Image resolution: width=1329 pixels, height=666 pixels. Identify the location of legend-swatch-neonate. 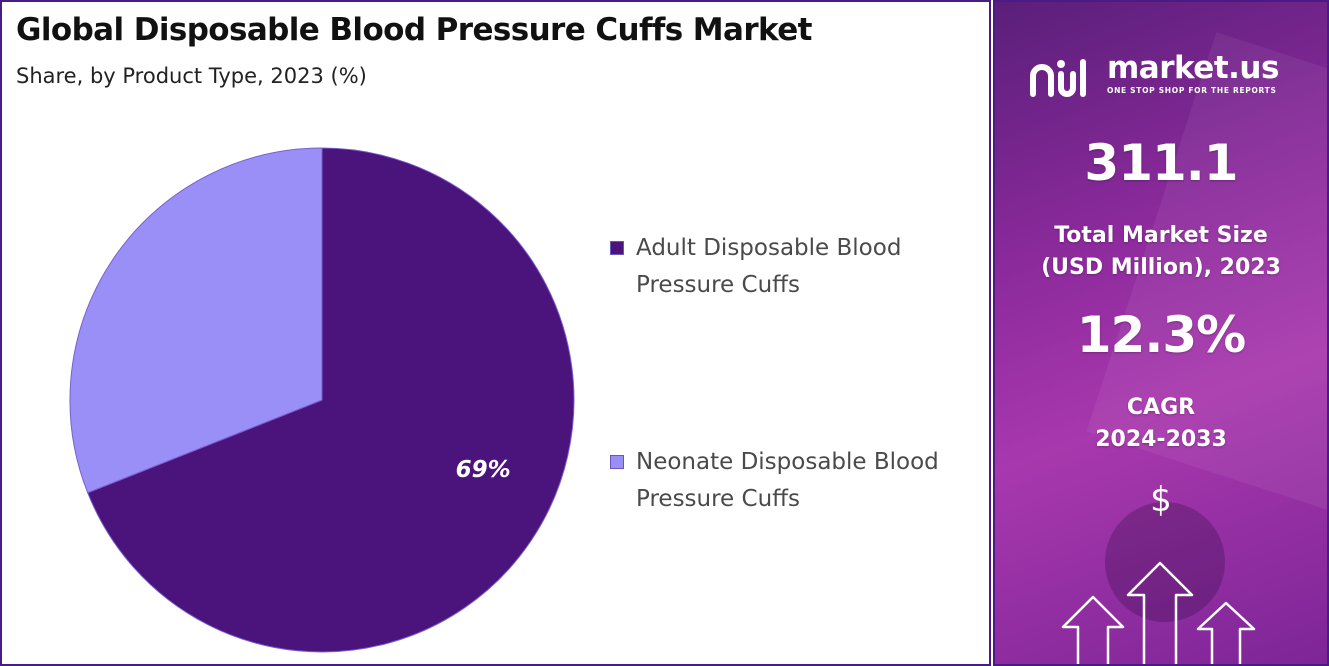
(617, 462).